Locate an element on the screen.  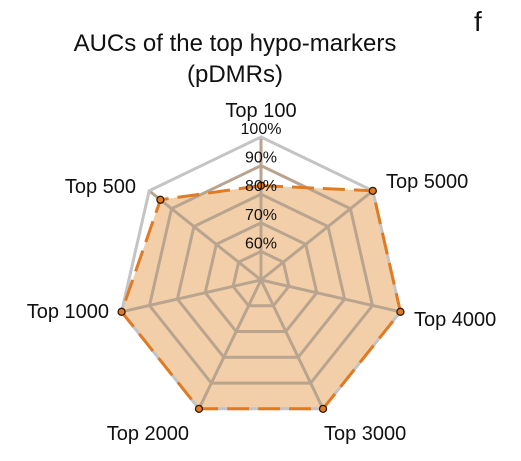
radial-tick-label: 70% is located at coordinates (261, 215).